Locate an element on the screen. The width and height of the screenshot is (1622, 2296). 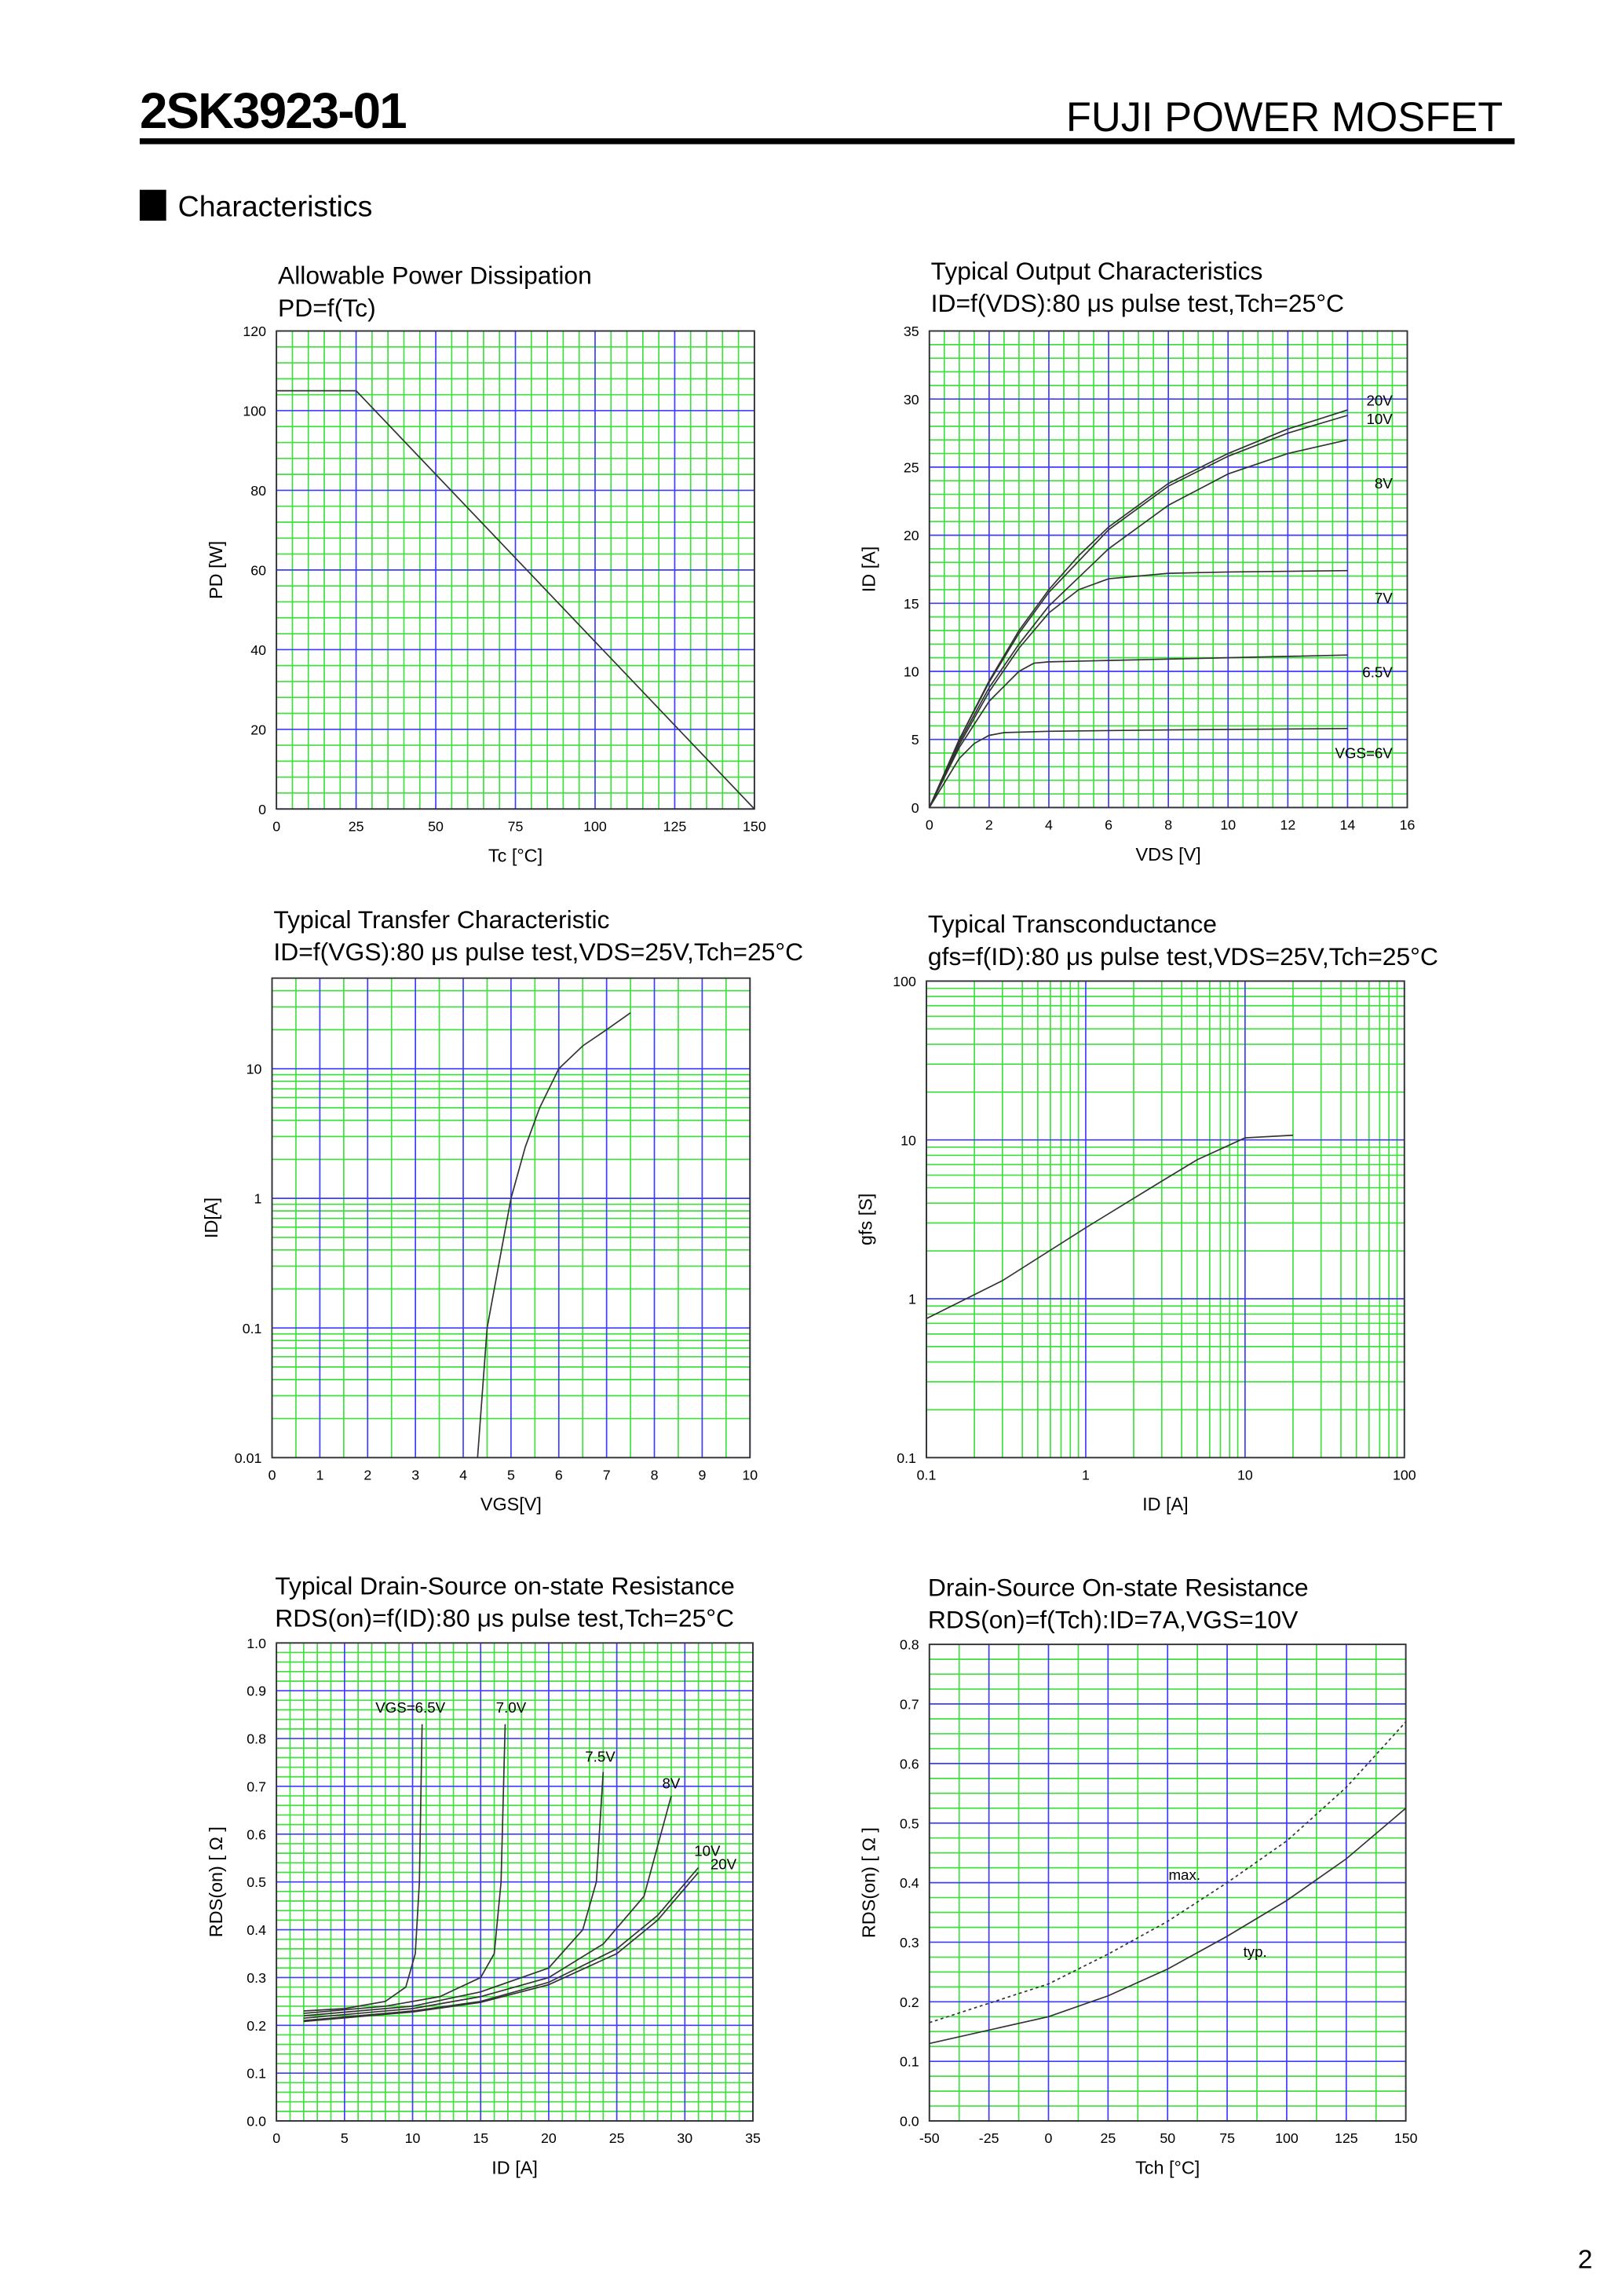
y-tick-label: 1.0 is located at coordinates (256, 1644).